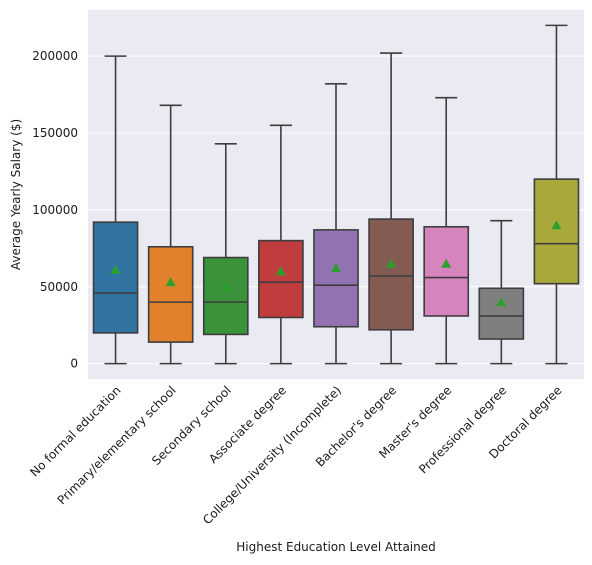 This screenshot has width=592, height=565. Describe the element at coordinates (55, 133) in the screenshot. I see `y-tick-label: 150000` at that location.